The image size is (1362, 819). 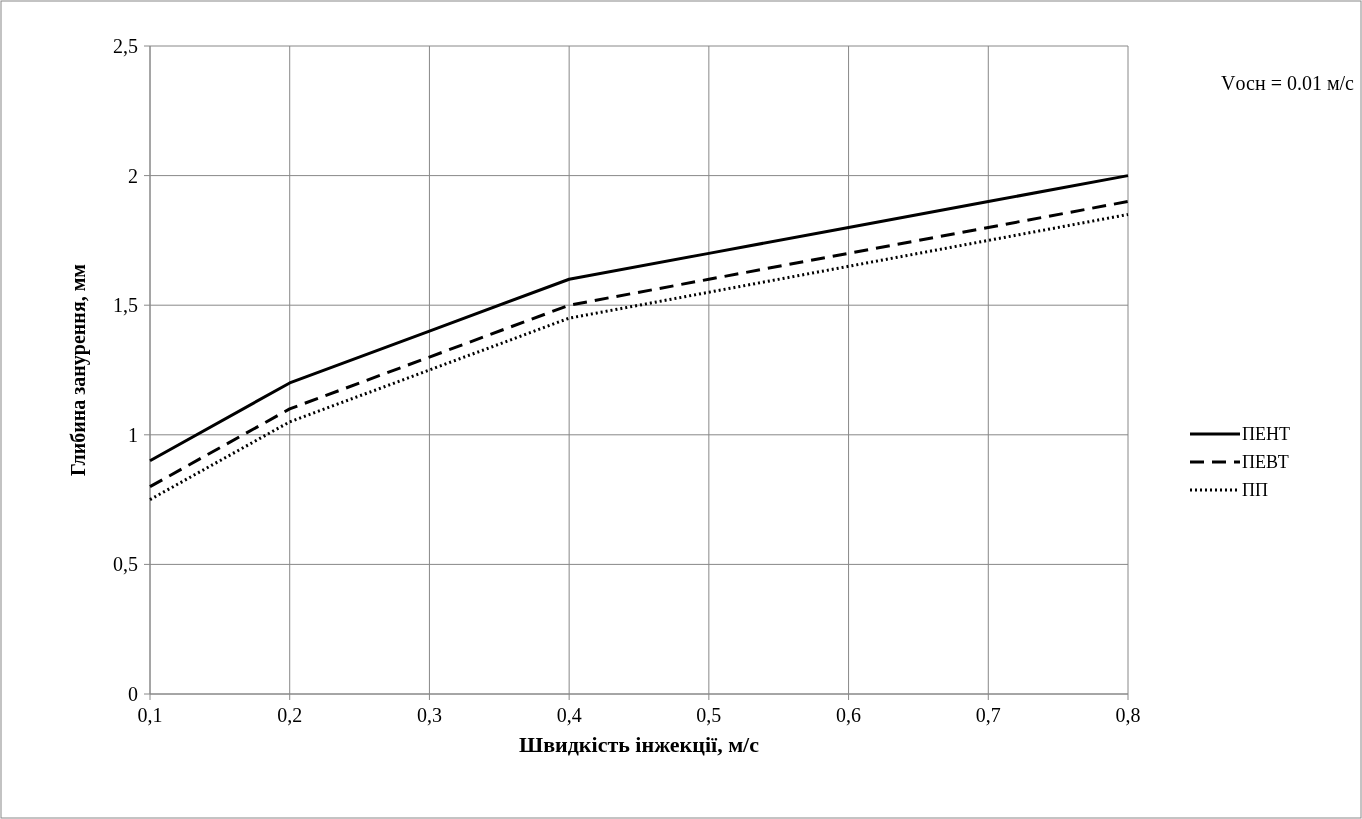 What do you see at coordinates (639, 744) in the screenshot?
I see `x-axis-title: Швидкість інжекції, м/с` at bounding box center [639, 744].